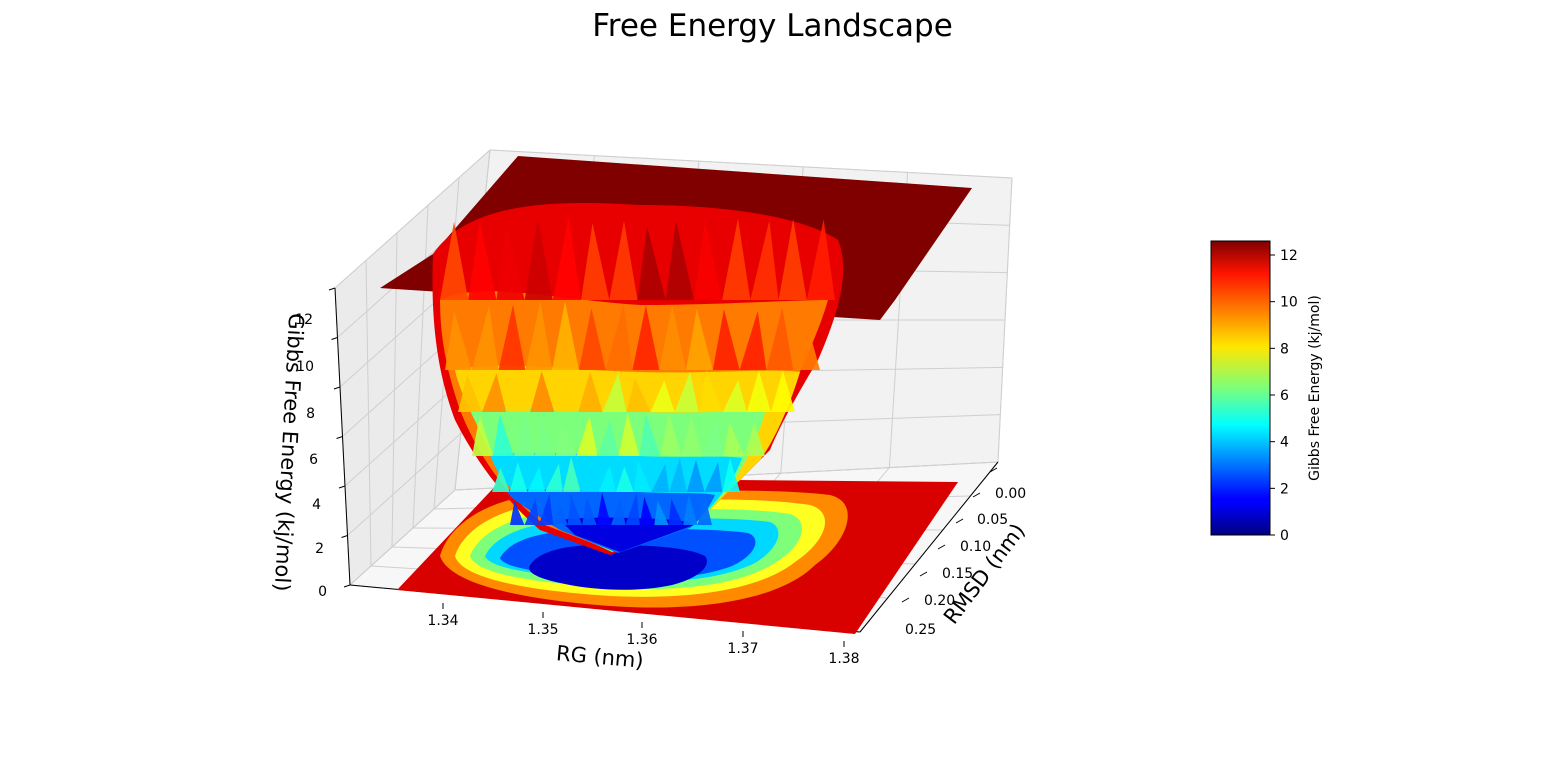  I want to click on colorbar-label: Gibbs Free Energy (kj/mol), so click(1315, 388).